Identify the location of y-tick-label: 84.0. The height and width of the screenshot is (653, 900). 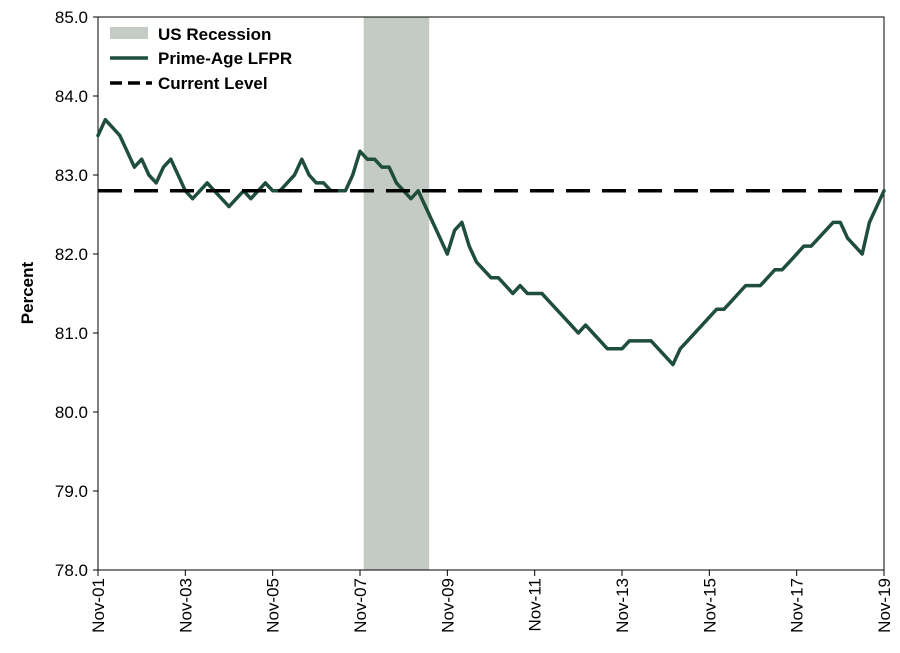
(71, 96).